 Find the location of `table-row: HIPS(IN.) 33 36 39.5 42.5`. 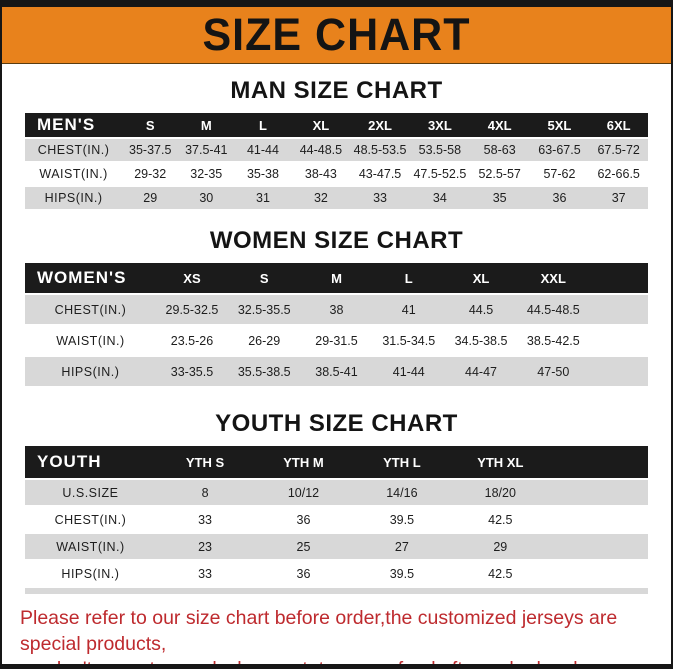

table-row: HIPS(IN.) 33 36 39.5 42.5 is located at coordinates (336, 573).